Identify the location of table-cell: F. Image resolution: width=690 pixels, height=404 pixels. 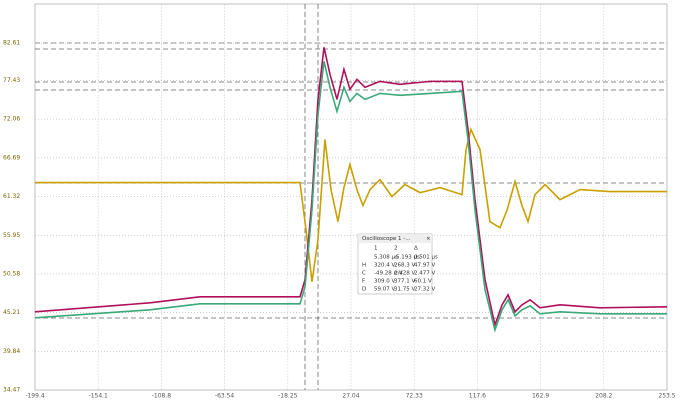
(363, 282).